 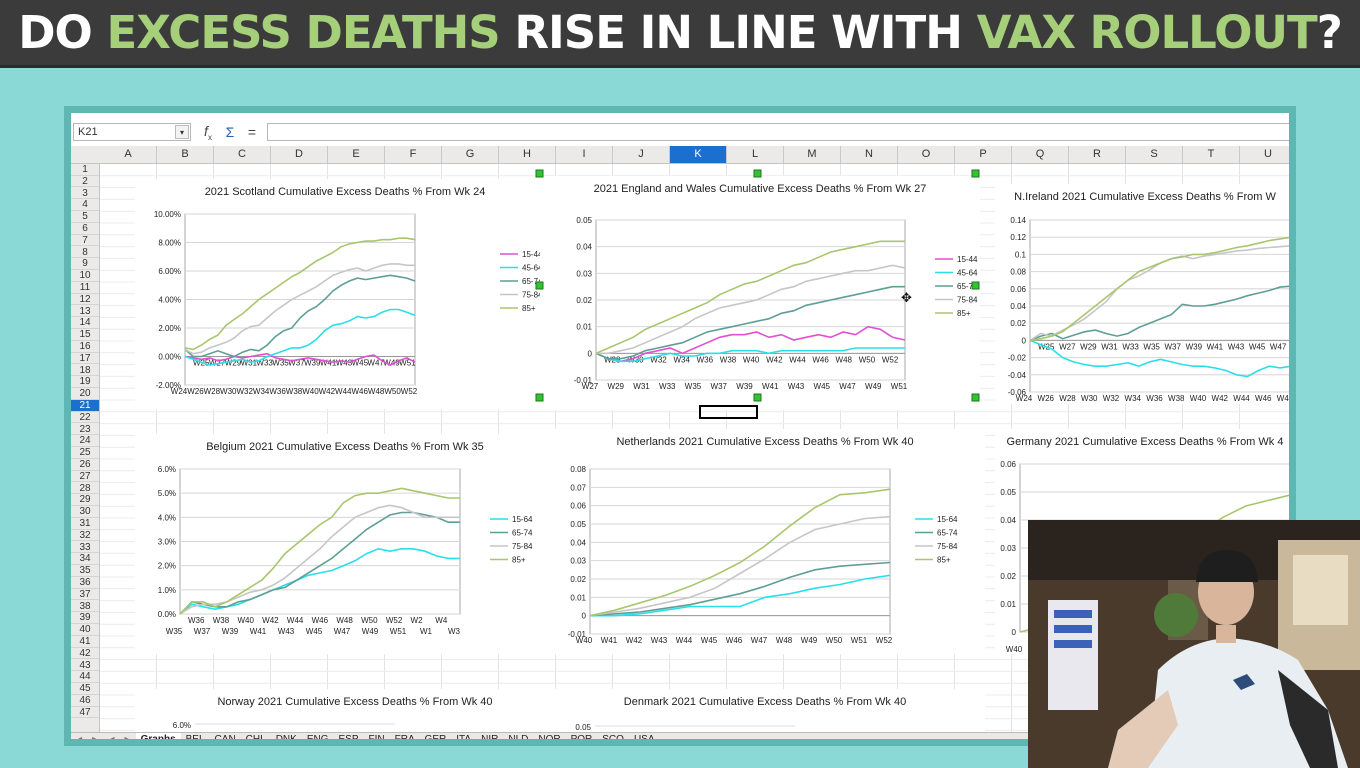 What do you see at coordinates (85, 430) in the screenshot?
I see `row-header-23: 23` at bounding box center [85, 430].